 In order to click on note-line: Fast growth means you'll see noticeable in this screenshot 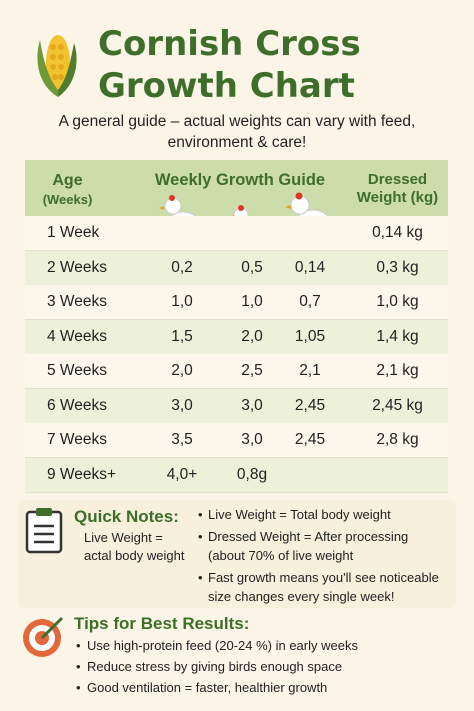, I will do `click(323, 577)`.